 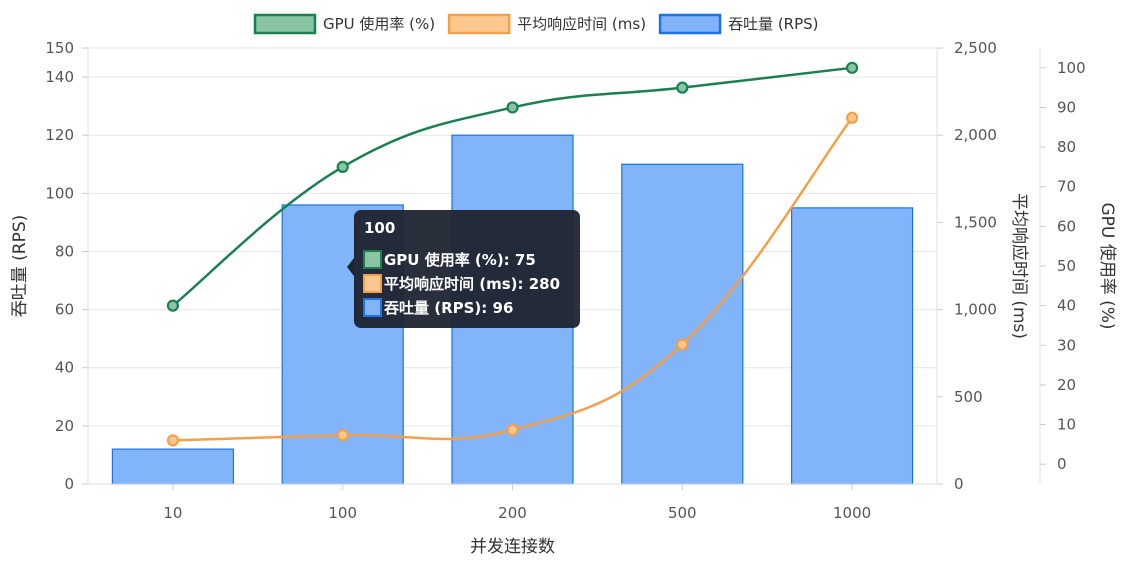 I want to click on legend-item: GPU 使用率 (%), so click(x=344, y=24).